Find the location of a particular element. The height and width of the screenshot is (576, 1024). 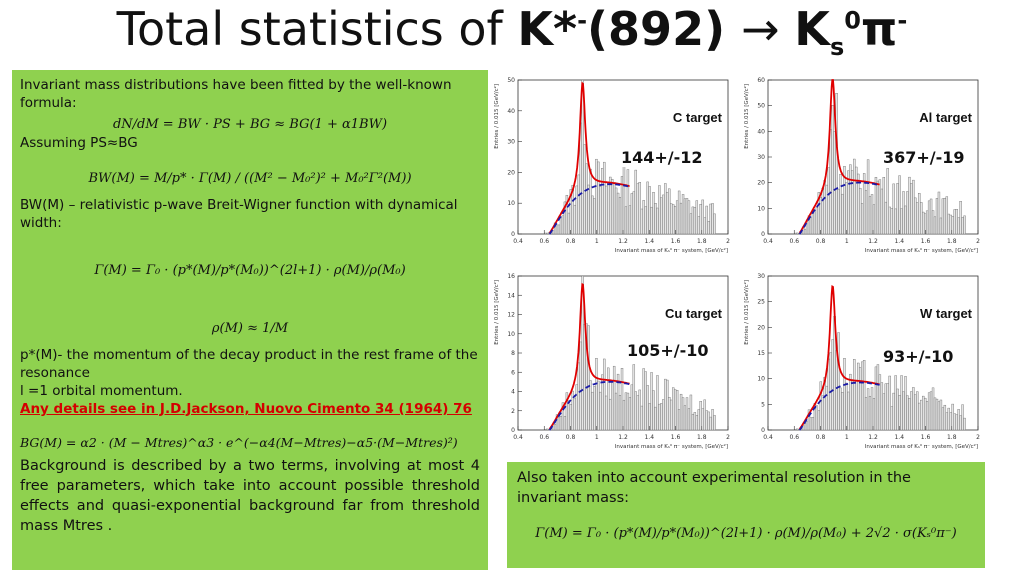

y-tick-label: 15 is located at coordinates (761, 353).